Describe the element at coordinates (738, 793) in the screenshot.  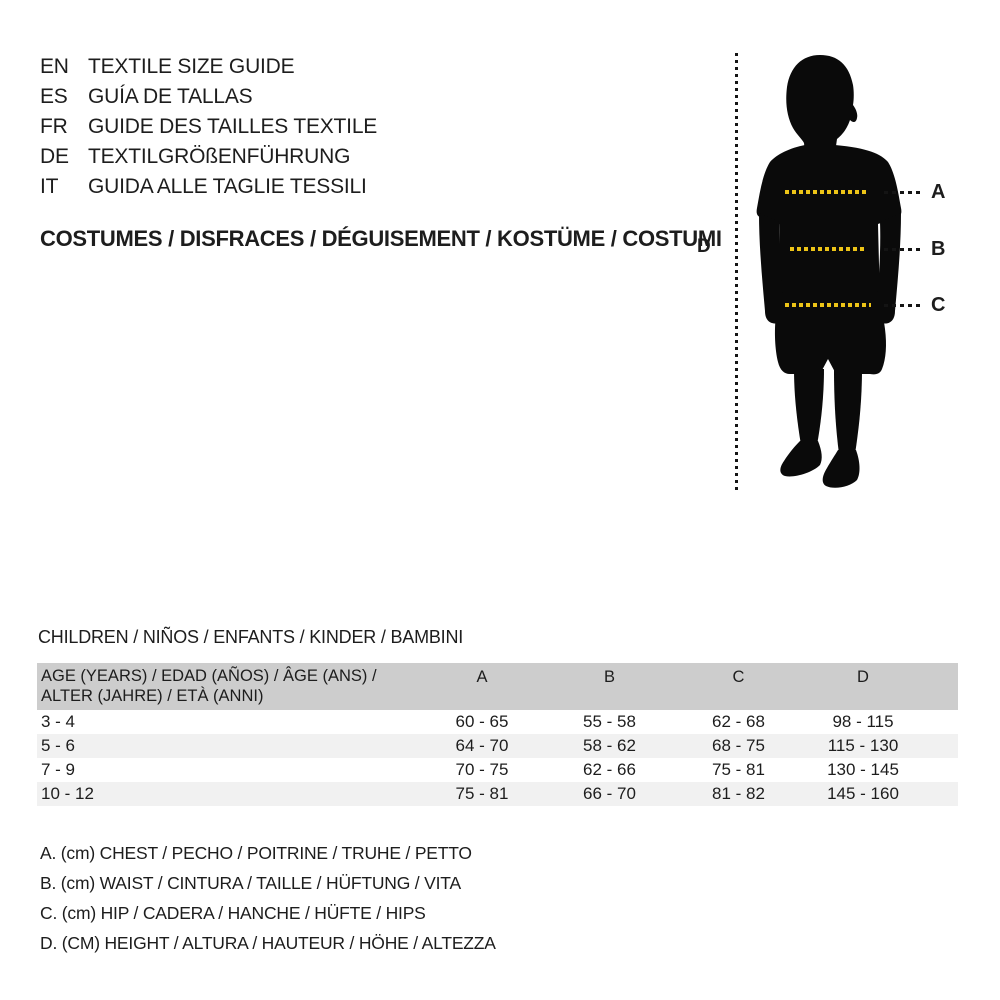
I see `hip-cell: 81 - 82` at that location.